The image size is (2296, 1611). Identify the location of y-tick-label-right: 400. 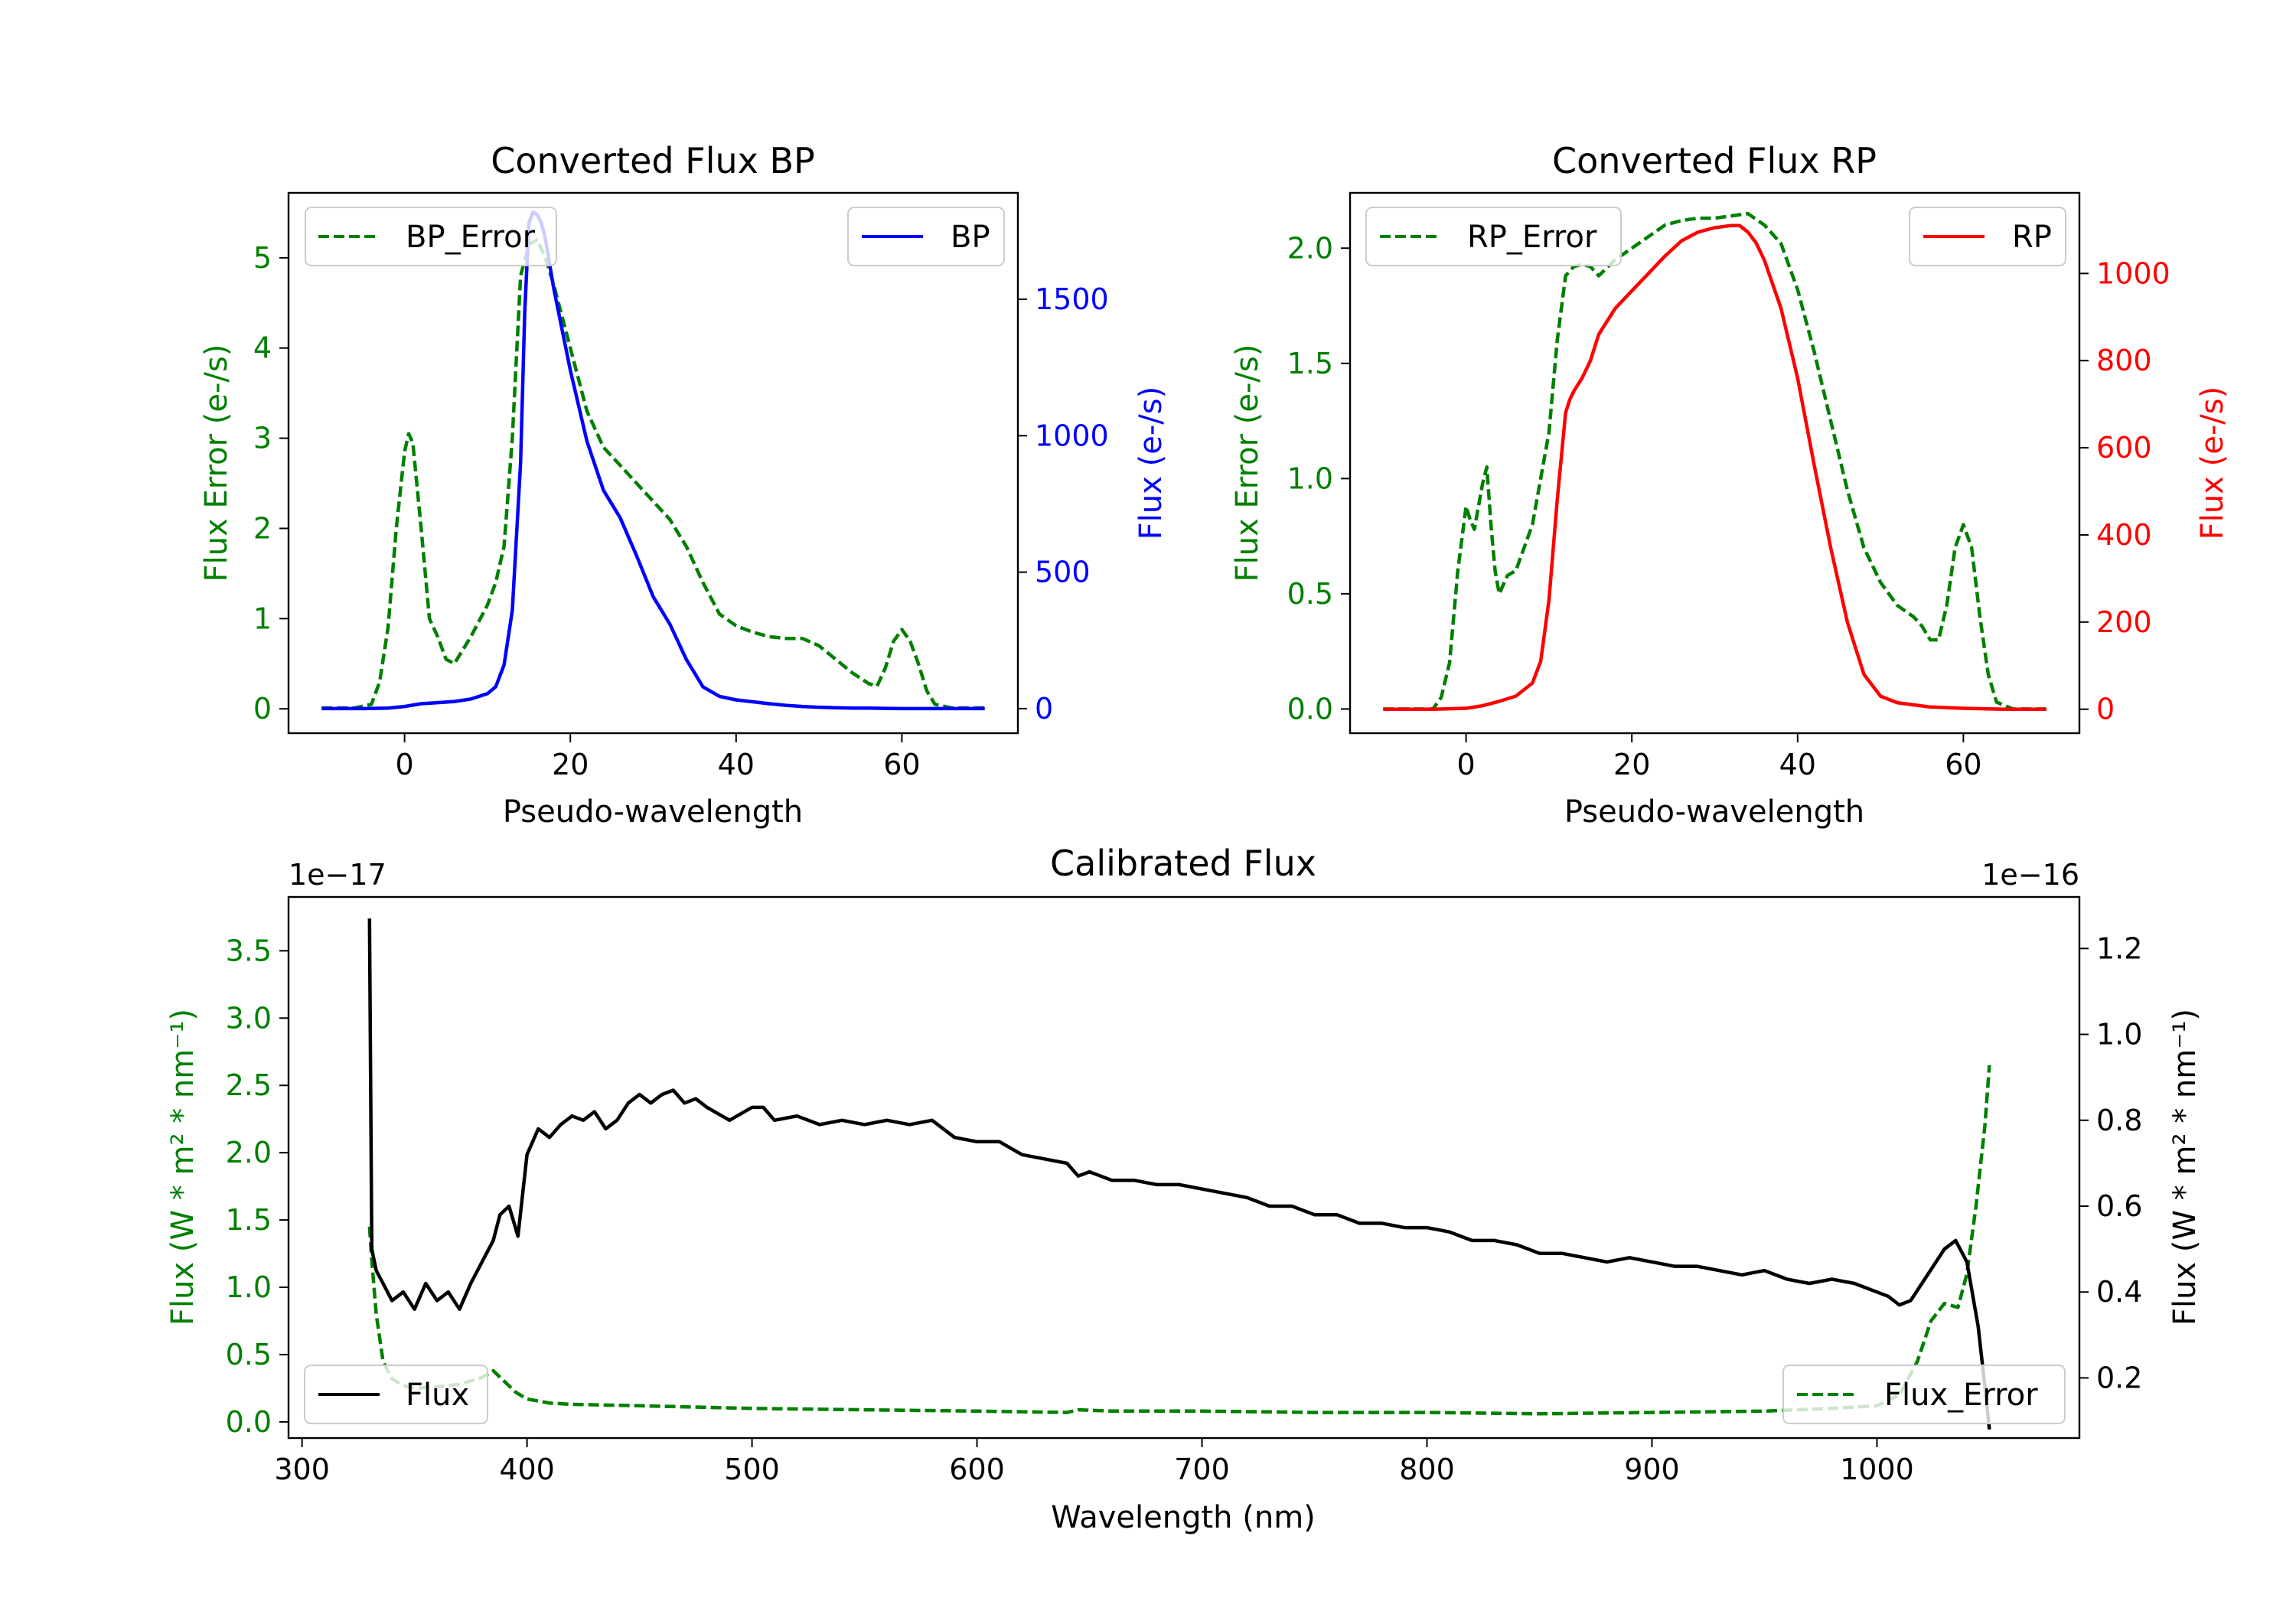
(2124, 535).